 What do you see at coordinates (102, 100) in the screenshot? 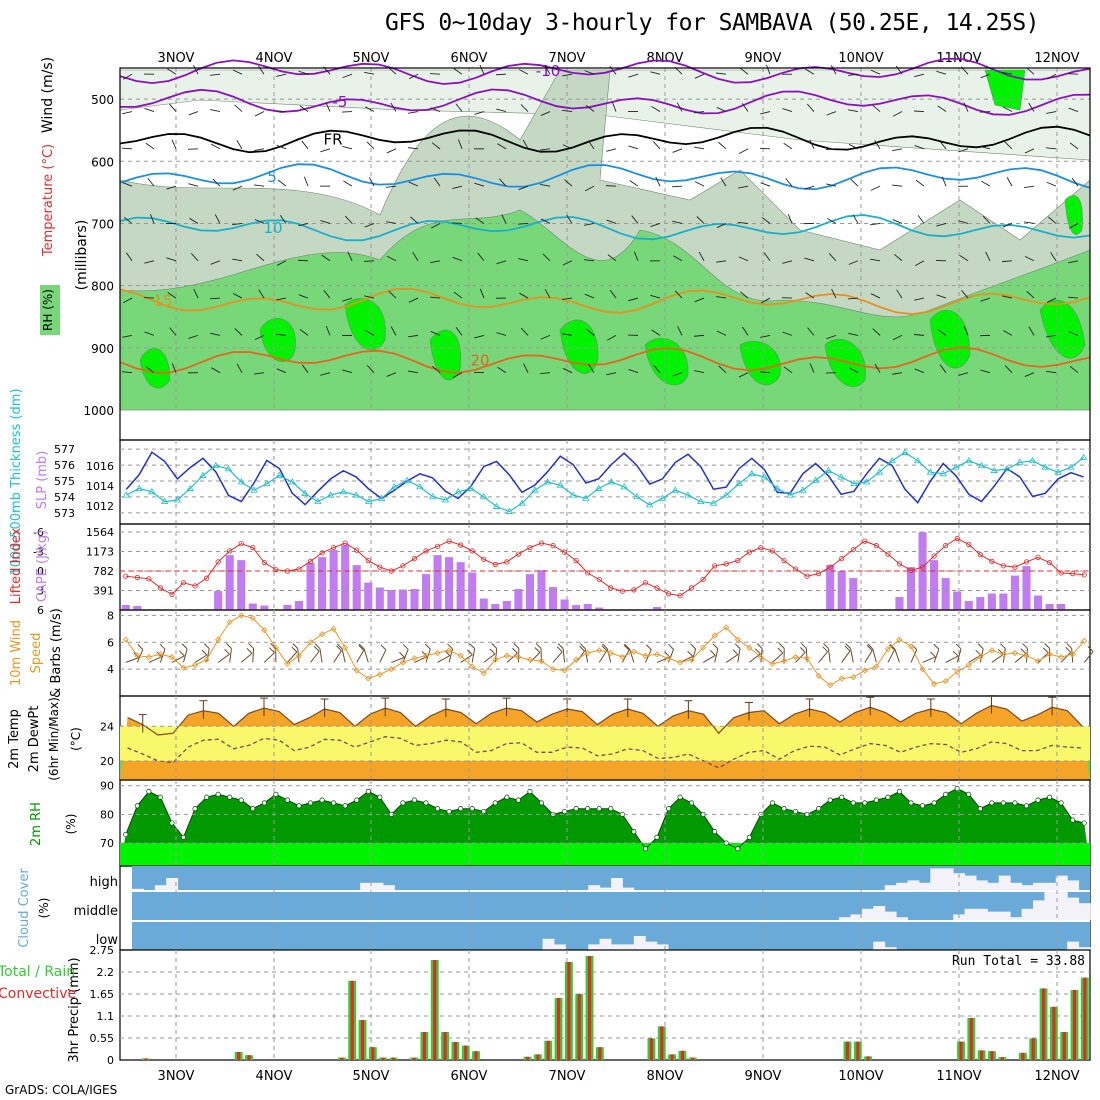
I see `pressure-tick-label: 500` at bounding box center [102, 100].